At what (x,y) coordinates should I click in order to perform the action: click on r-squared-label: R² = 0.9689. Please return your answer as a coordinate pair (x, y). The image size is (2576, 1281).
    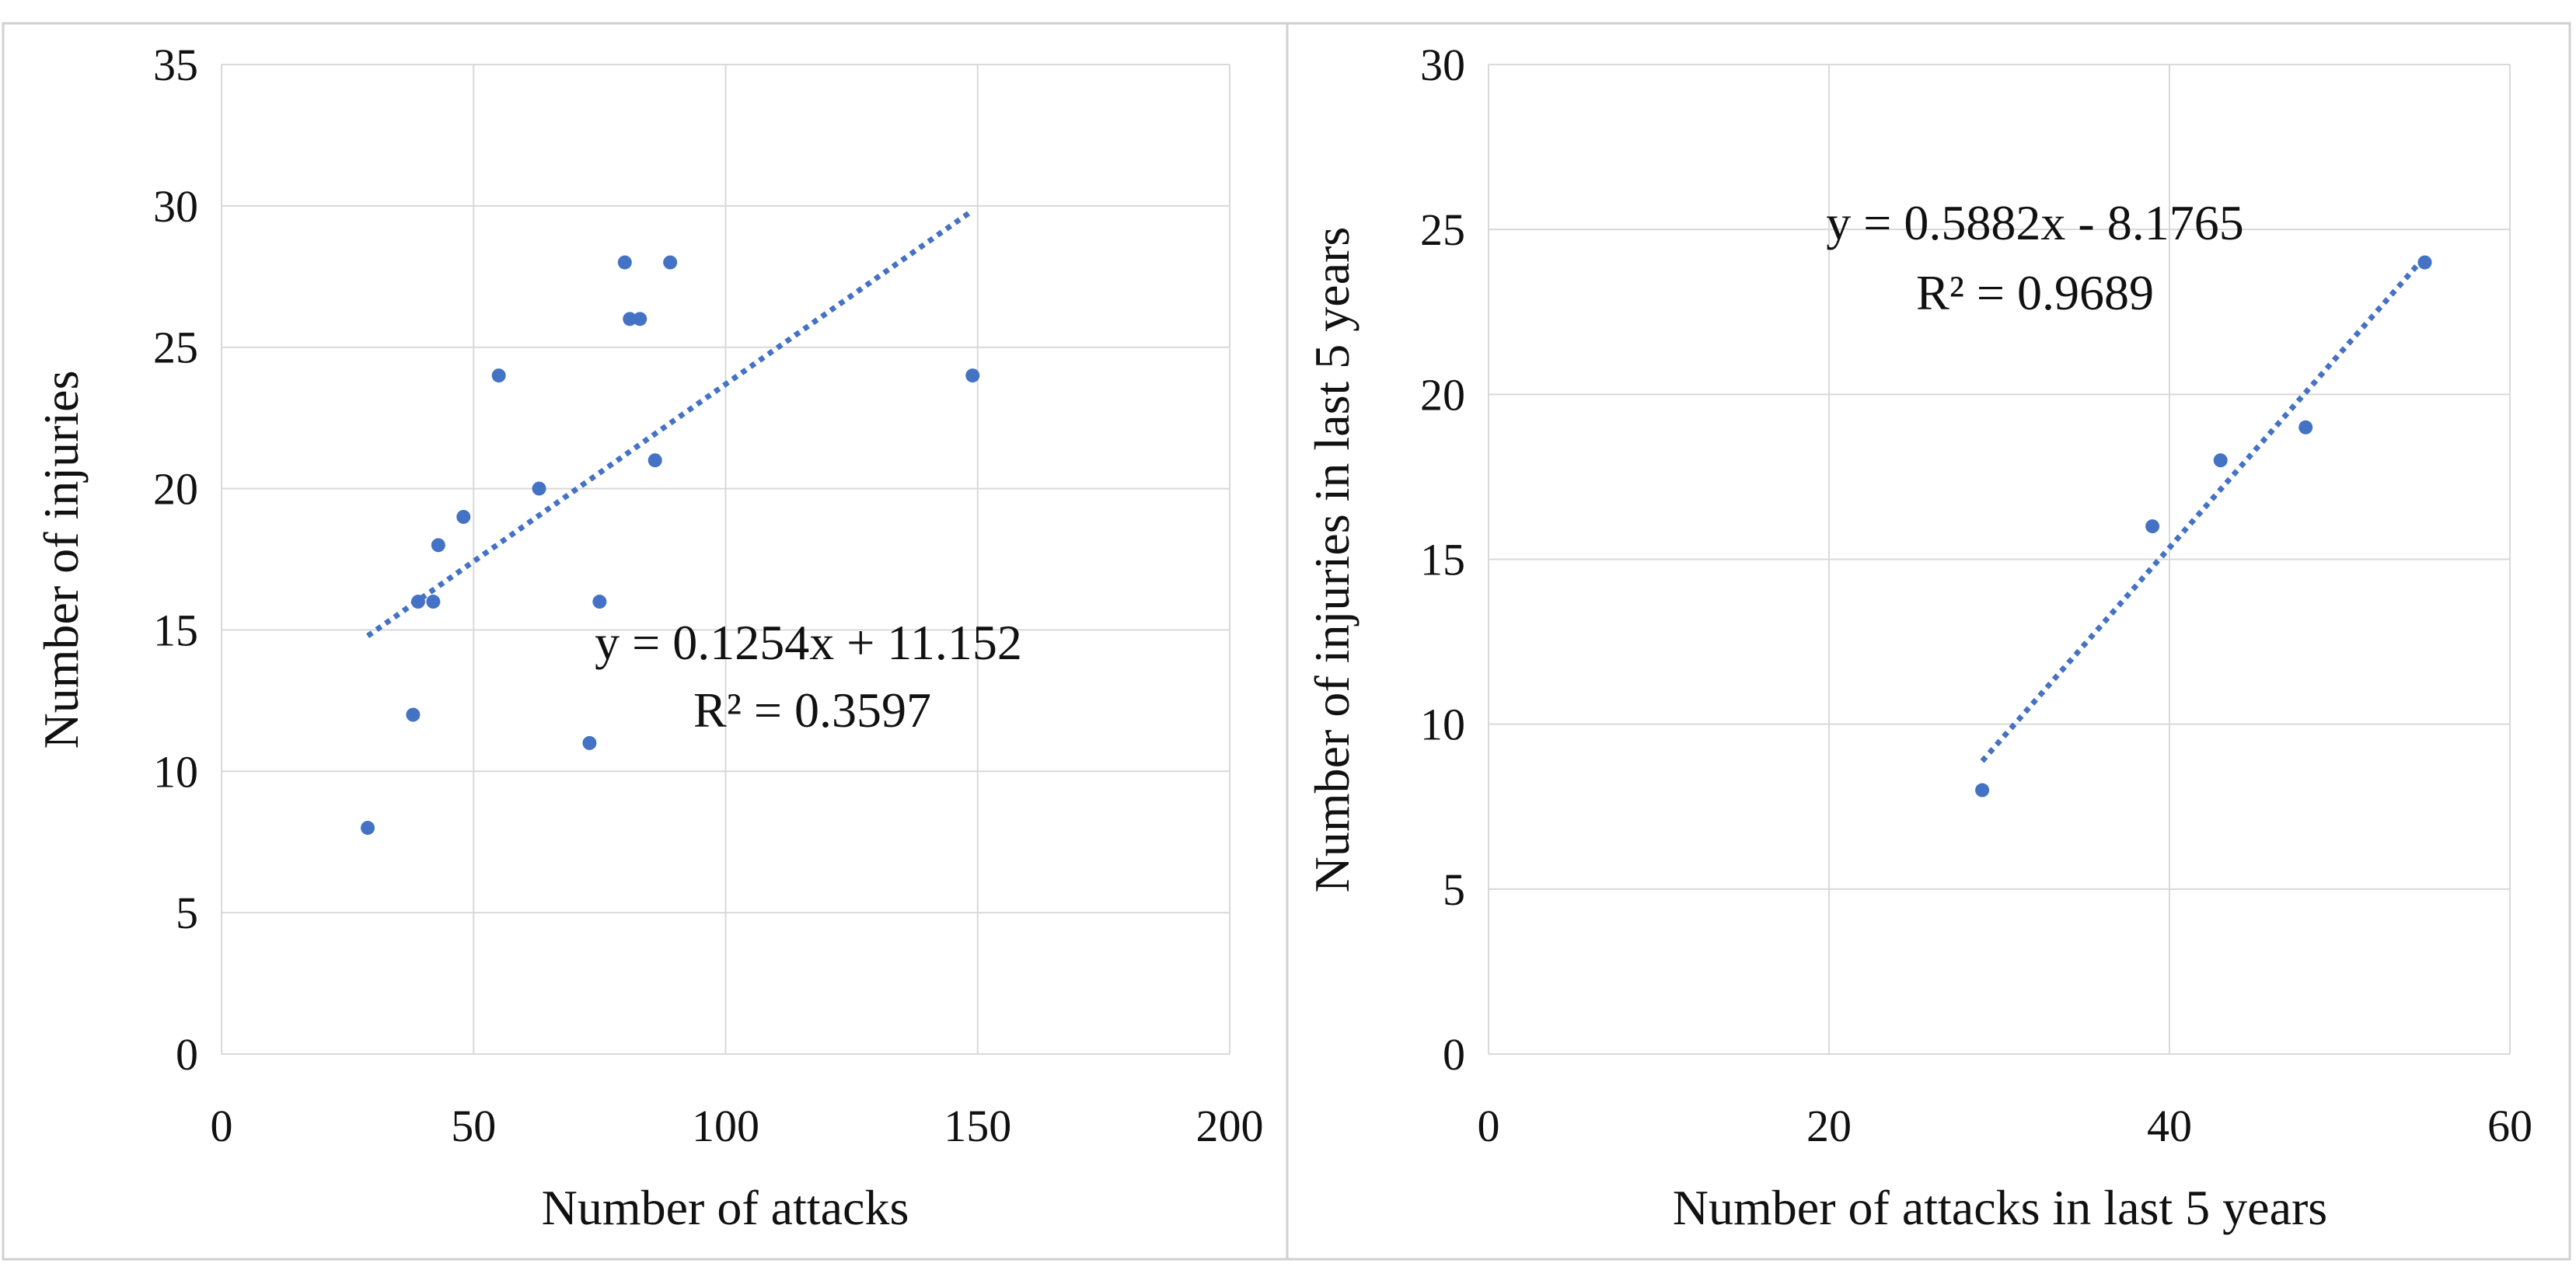
    Looking at the image, I should click on (2035, 292).